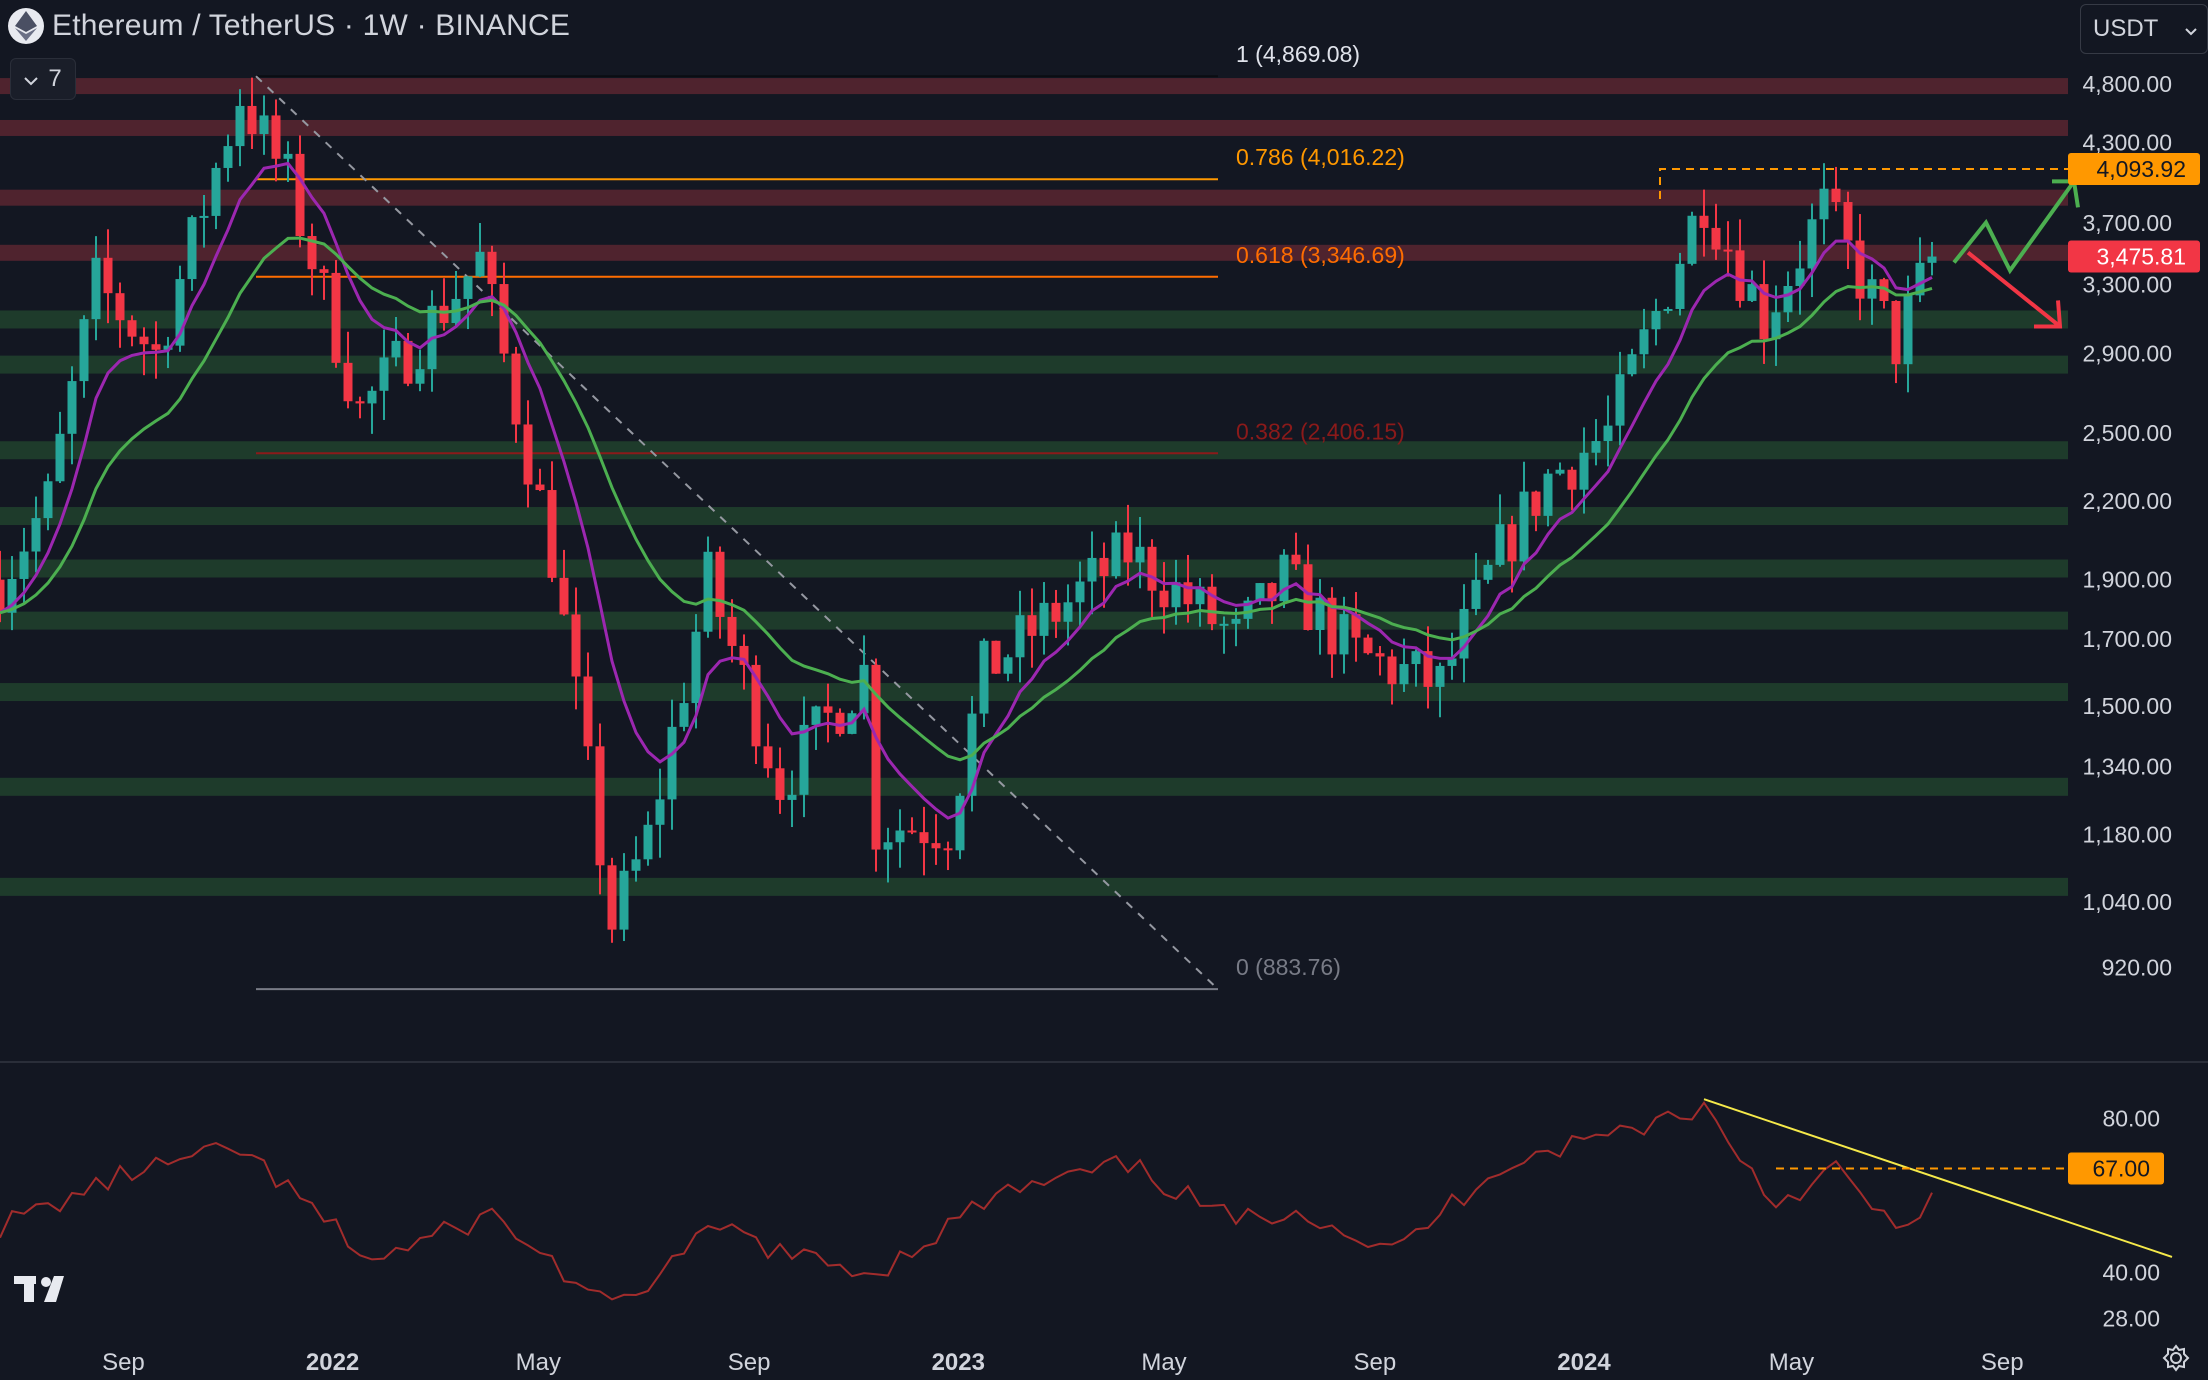 This screenshot has width=2208, height=1380. I want to click on symbol-title: Ethereum / TetherUS · 1W · BINANCE, so click(311, 25).